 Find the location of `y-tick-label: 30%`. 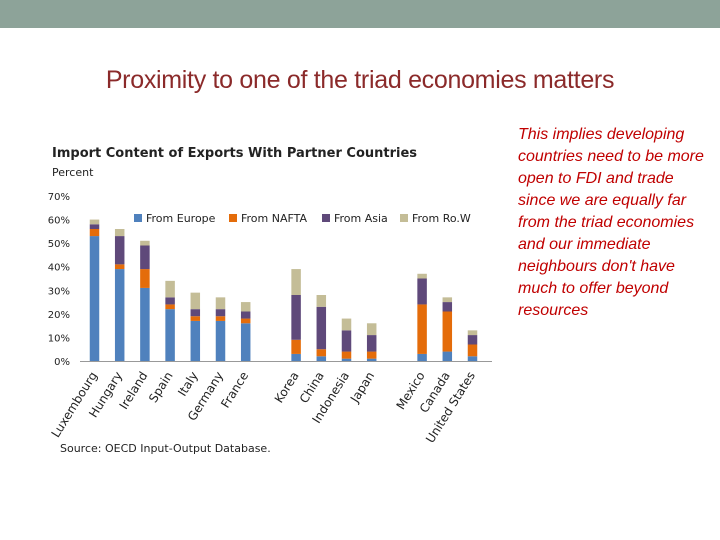

y-tick-label: 30% is located at coordinates (59, 291).